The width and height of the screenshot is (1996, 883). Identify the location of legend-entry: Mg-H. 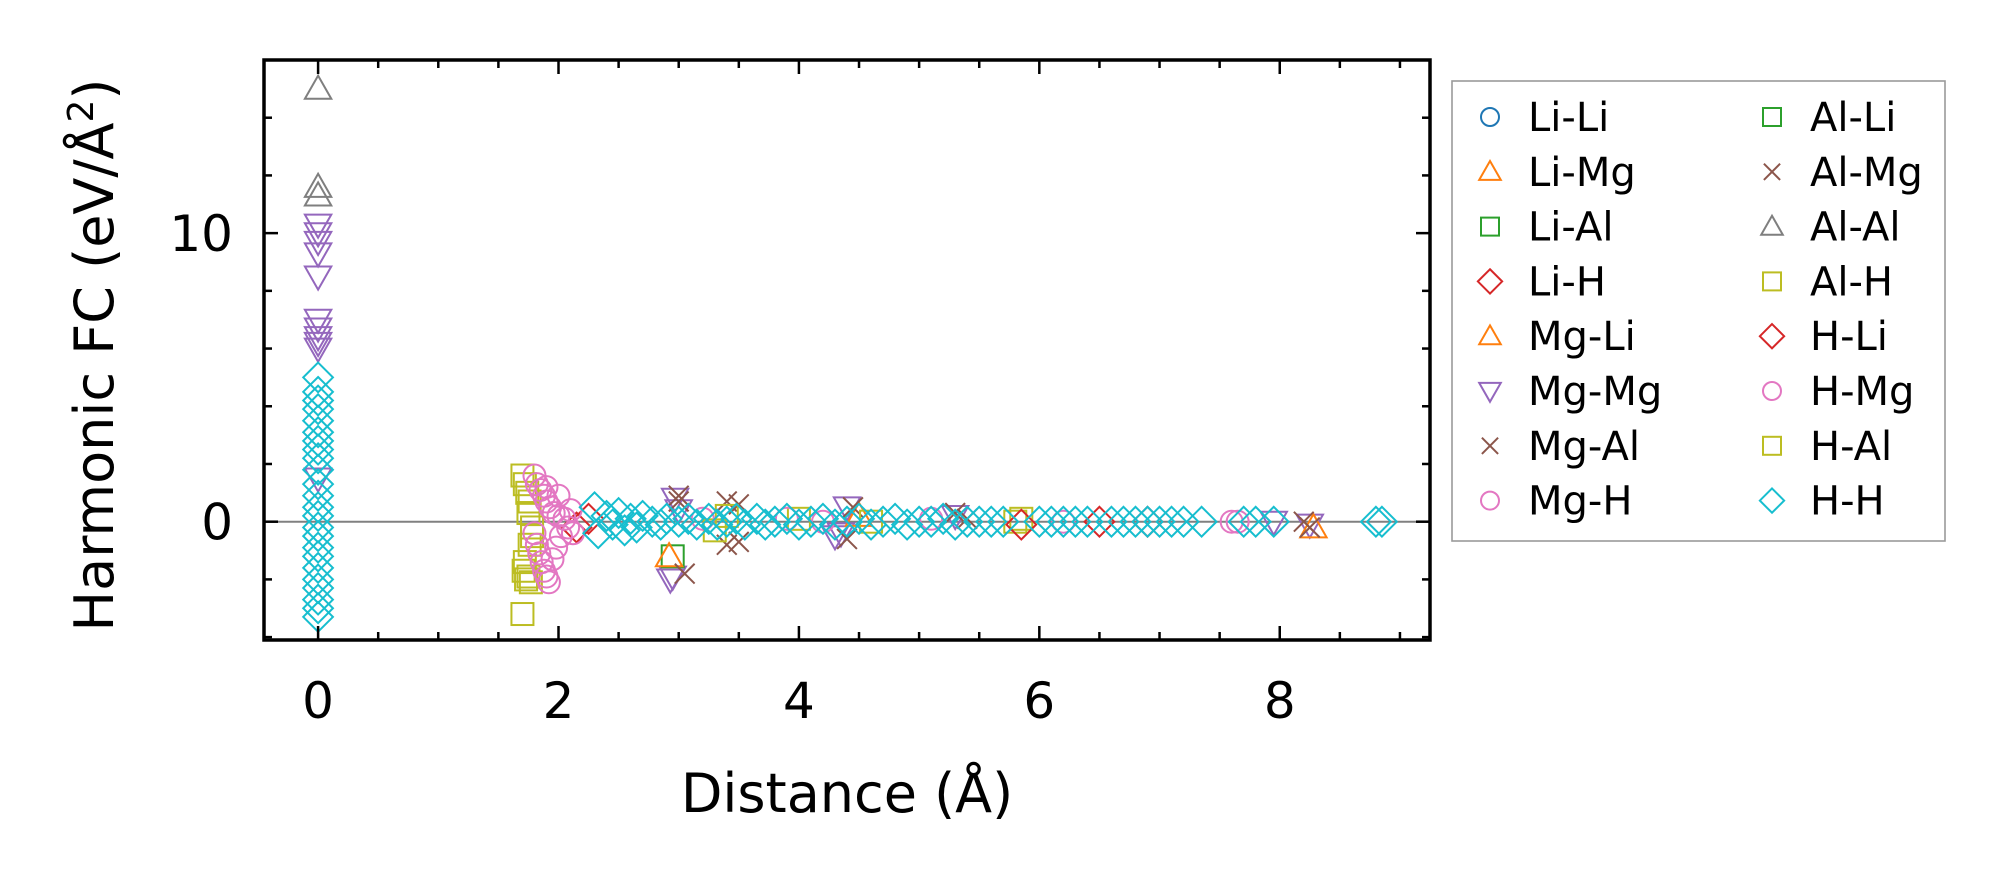
(1556, 502).